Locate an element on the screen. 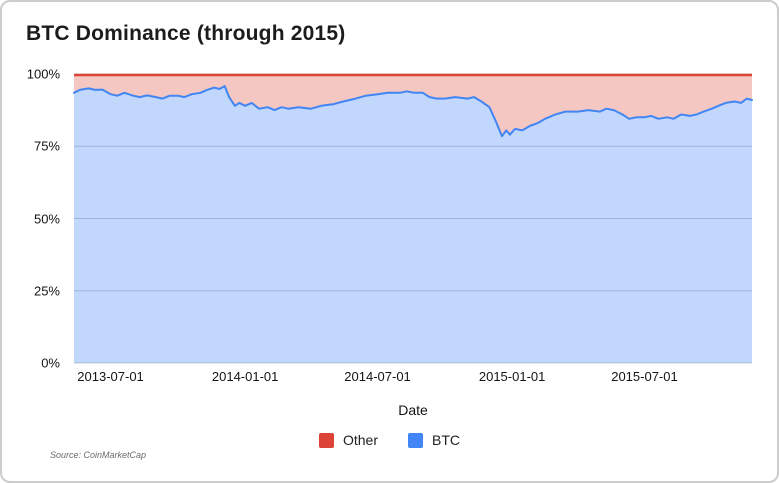  y-axis: 0% 25% 50% 75% 100% is located at coordinates (34, 219).